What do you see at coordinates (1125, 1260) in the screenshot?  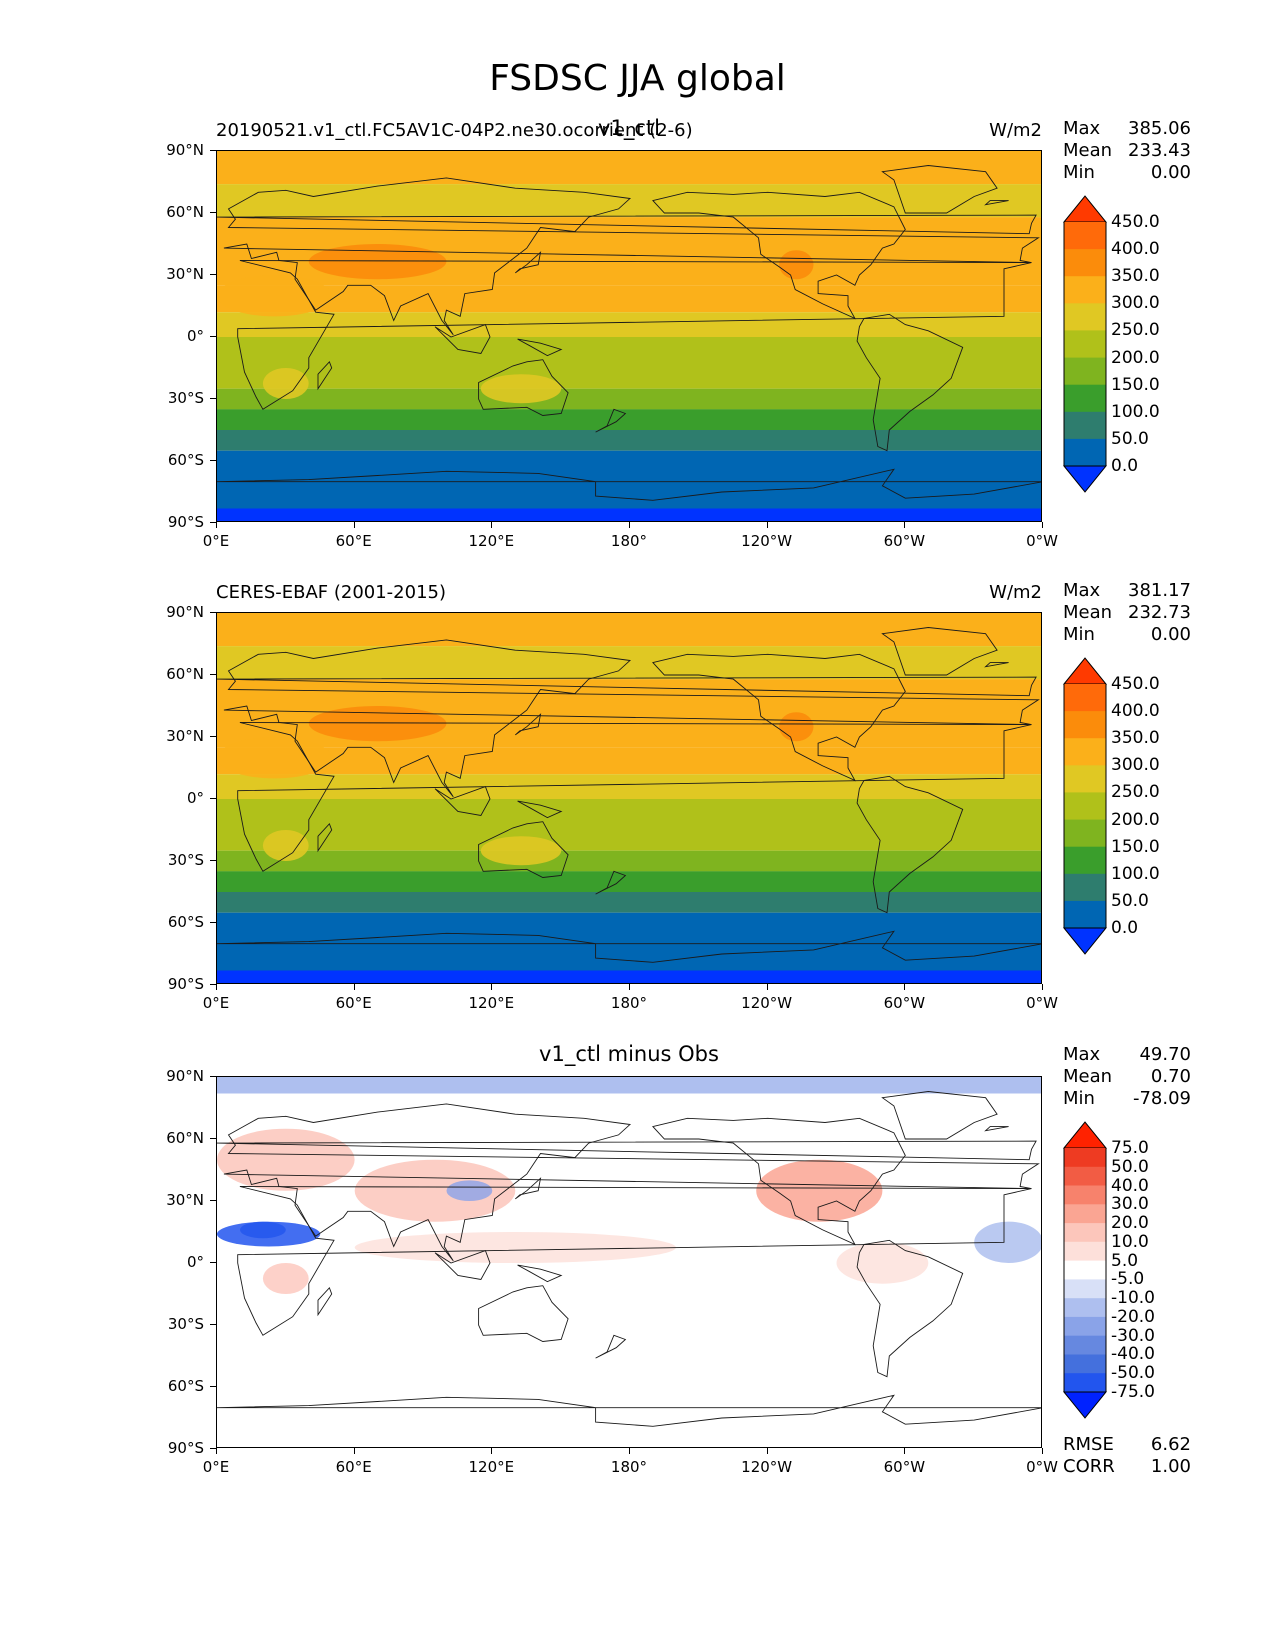 I see `colorbar-tick-label: 5.0` at bounding box center [1125, 1260].